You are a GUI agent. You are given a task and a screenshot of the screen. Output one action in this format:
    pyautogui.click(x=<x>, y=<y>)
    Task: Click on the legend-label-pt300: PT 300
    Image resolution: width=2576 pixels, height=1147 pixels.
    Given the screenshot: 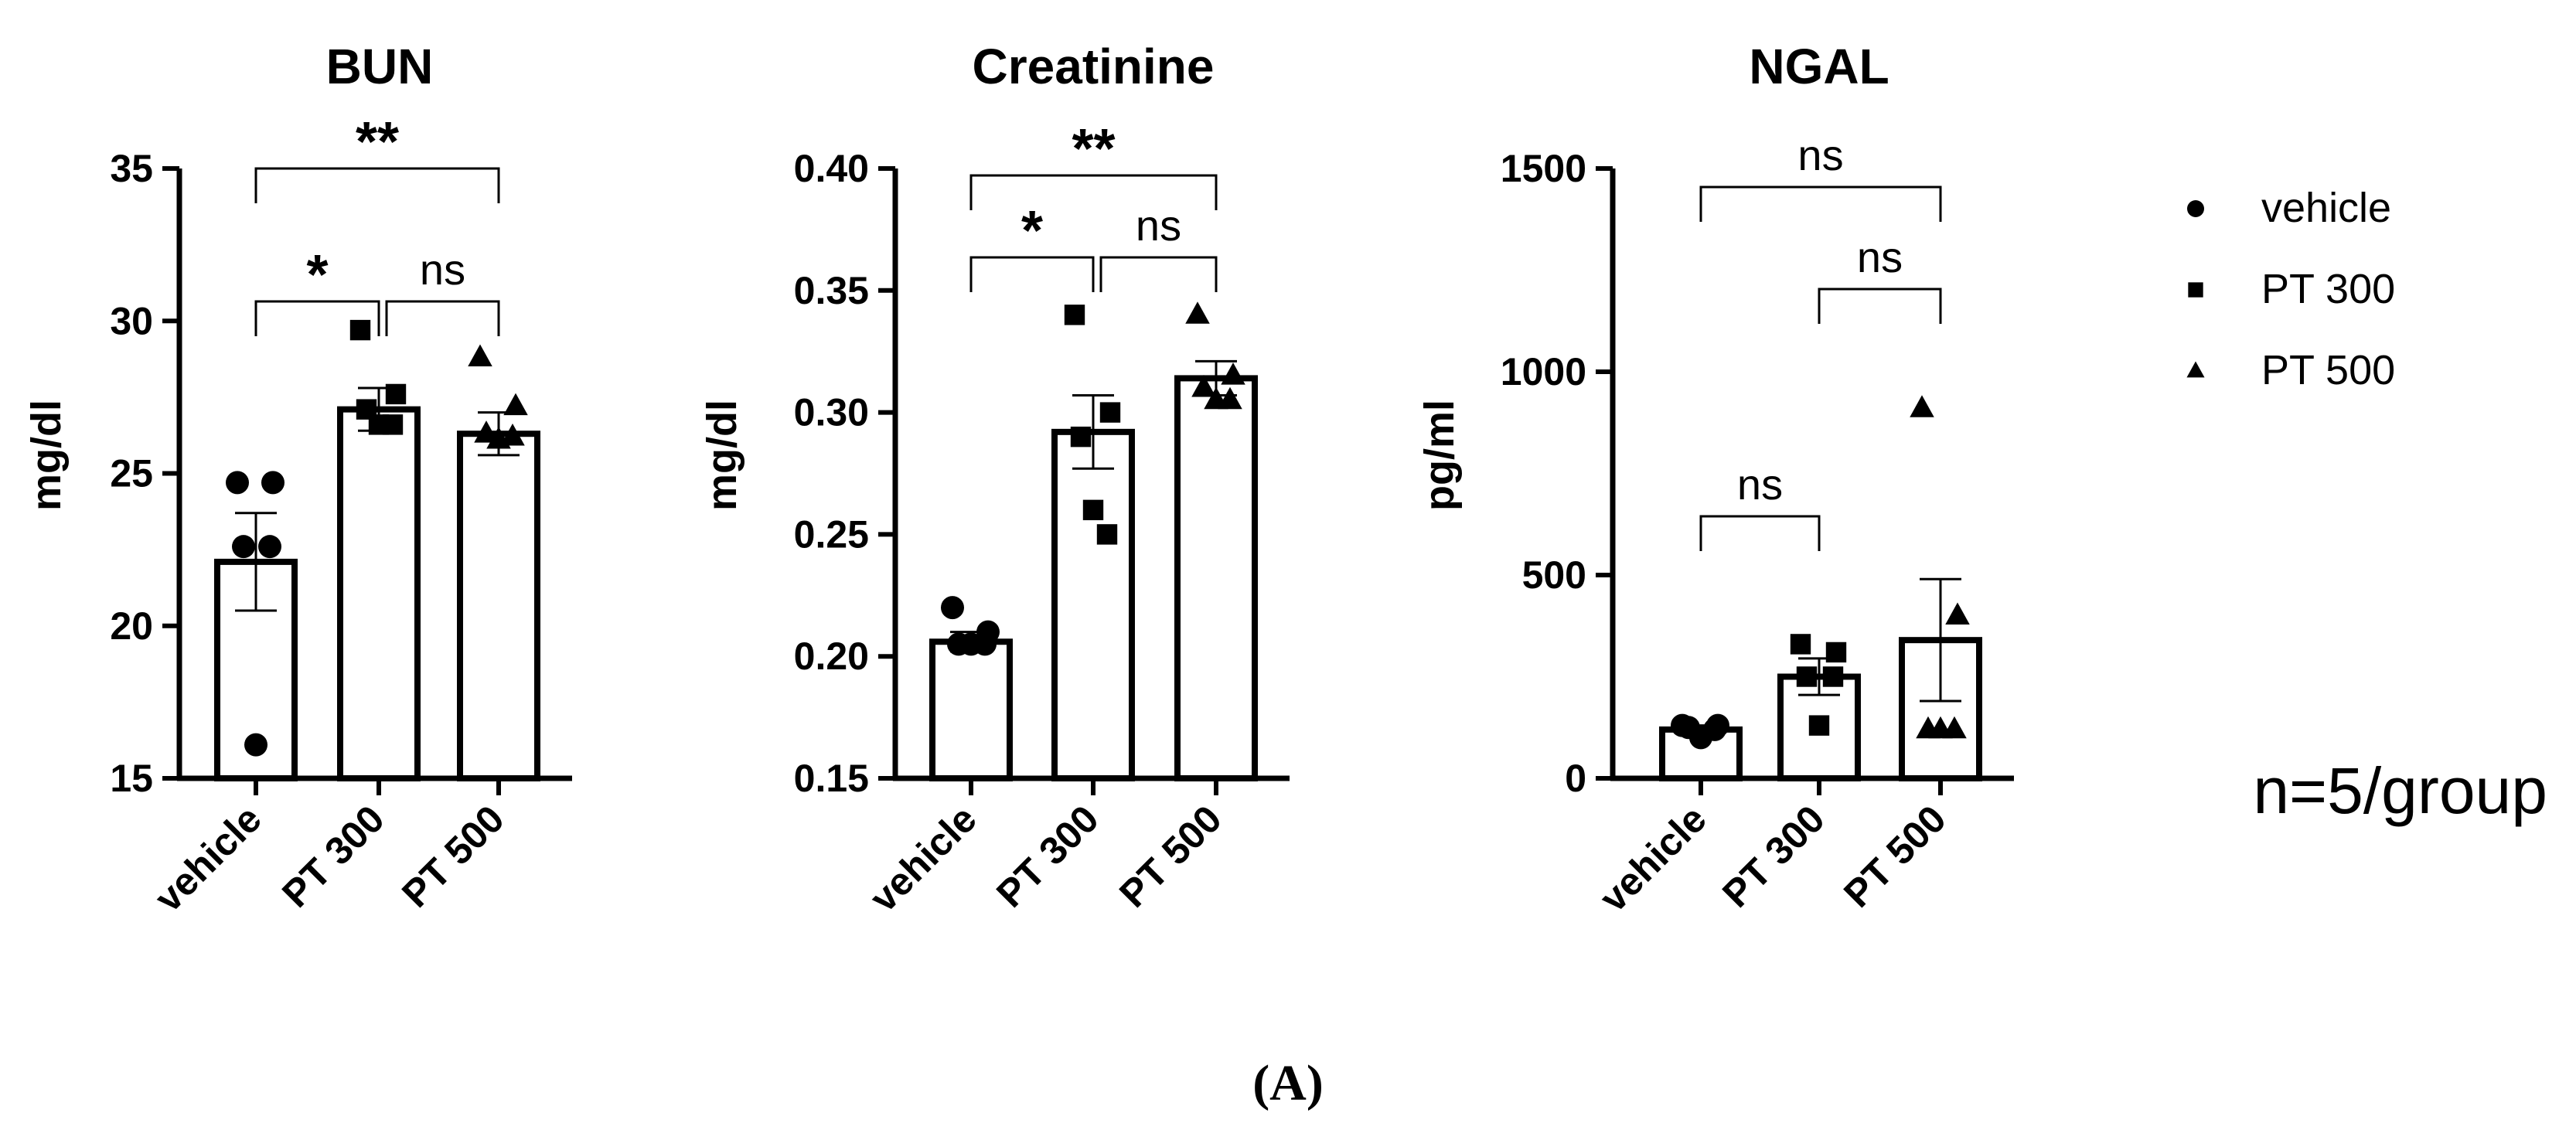 What is the action you would take?
    pyautogui.click(x=2328, y=289)
    